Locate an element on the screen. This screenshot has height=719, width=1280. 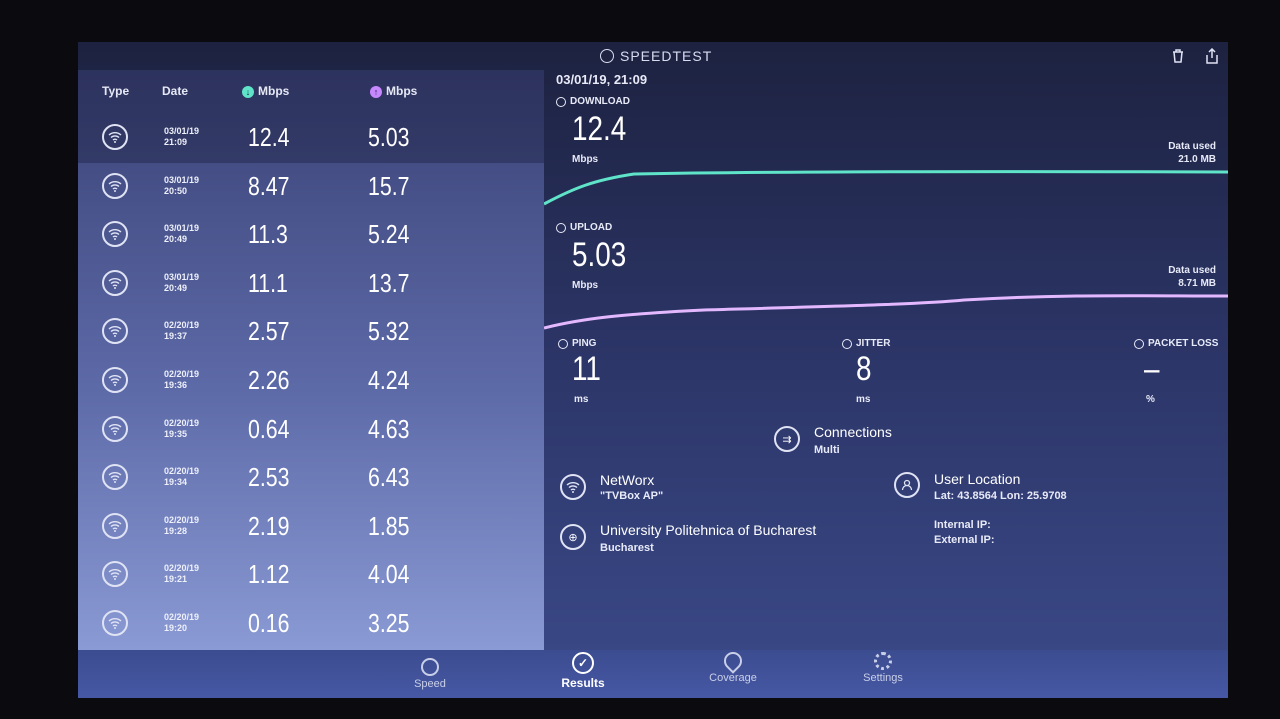
nav-speed: Speed is located at coordinates (430, 674).